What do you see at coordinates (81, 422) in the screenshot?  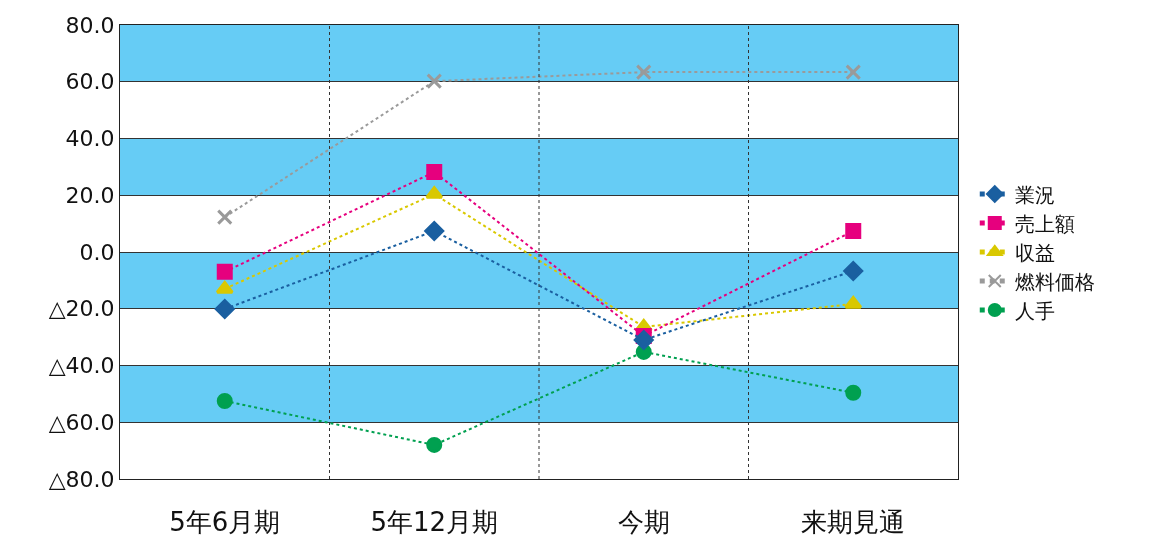 I see `y-tick-label: △60.0` at bounding box center [81, 422].